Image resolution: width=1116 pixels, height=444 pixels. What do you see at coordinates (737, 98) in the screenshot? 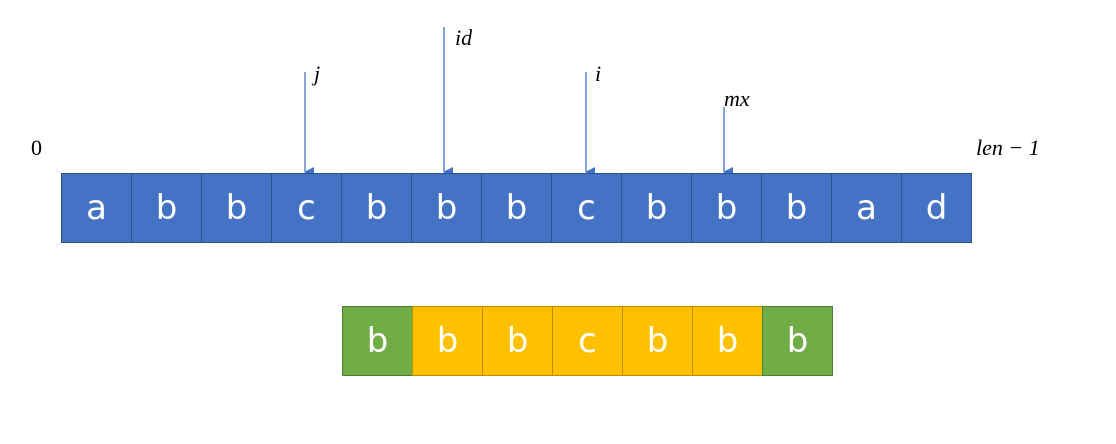
I see `pointer-mx-label: mx` at bounding box center [737, 98].